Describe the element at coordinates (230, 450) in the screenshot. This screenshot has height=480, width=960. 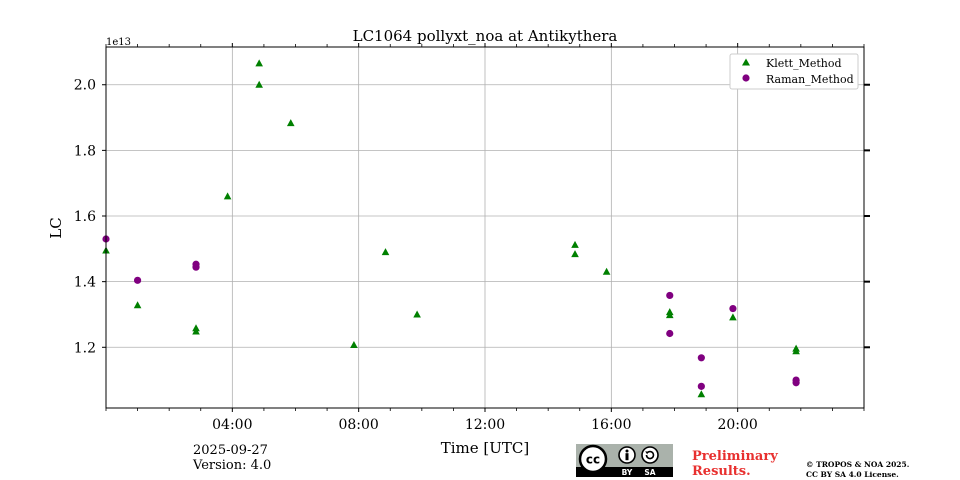
I see `footer-date: 2025-09-27` at that location.